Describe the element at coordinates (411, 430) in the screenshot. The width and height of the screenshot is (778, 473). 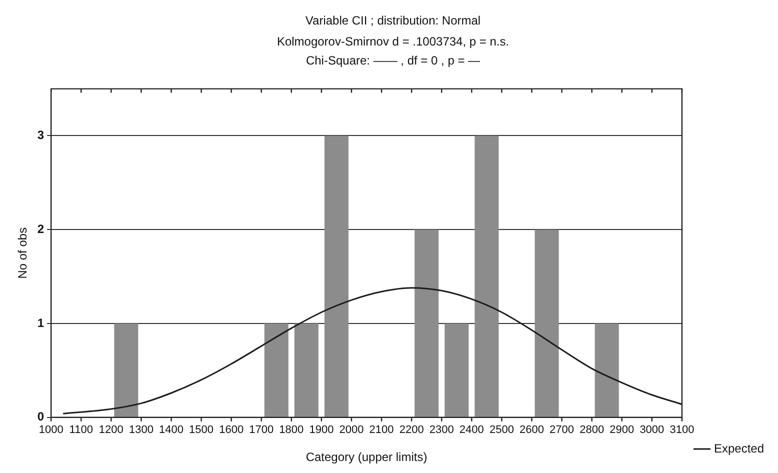
I see `x-tick-label: 2200` at that location.